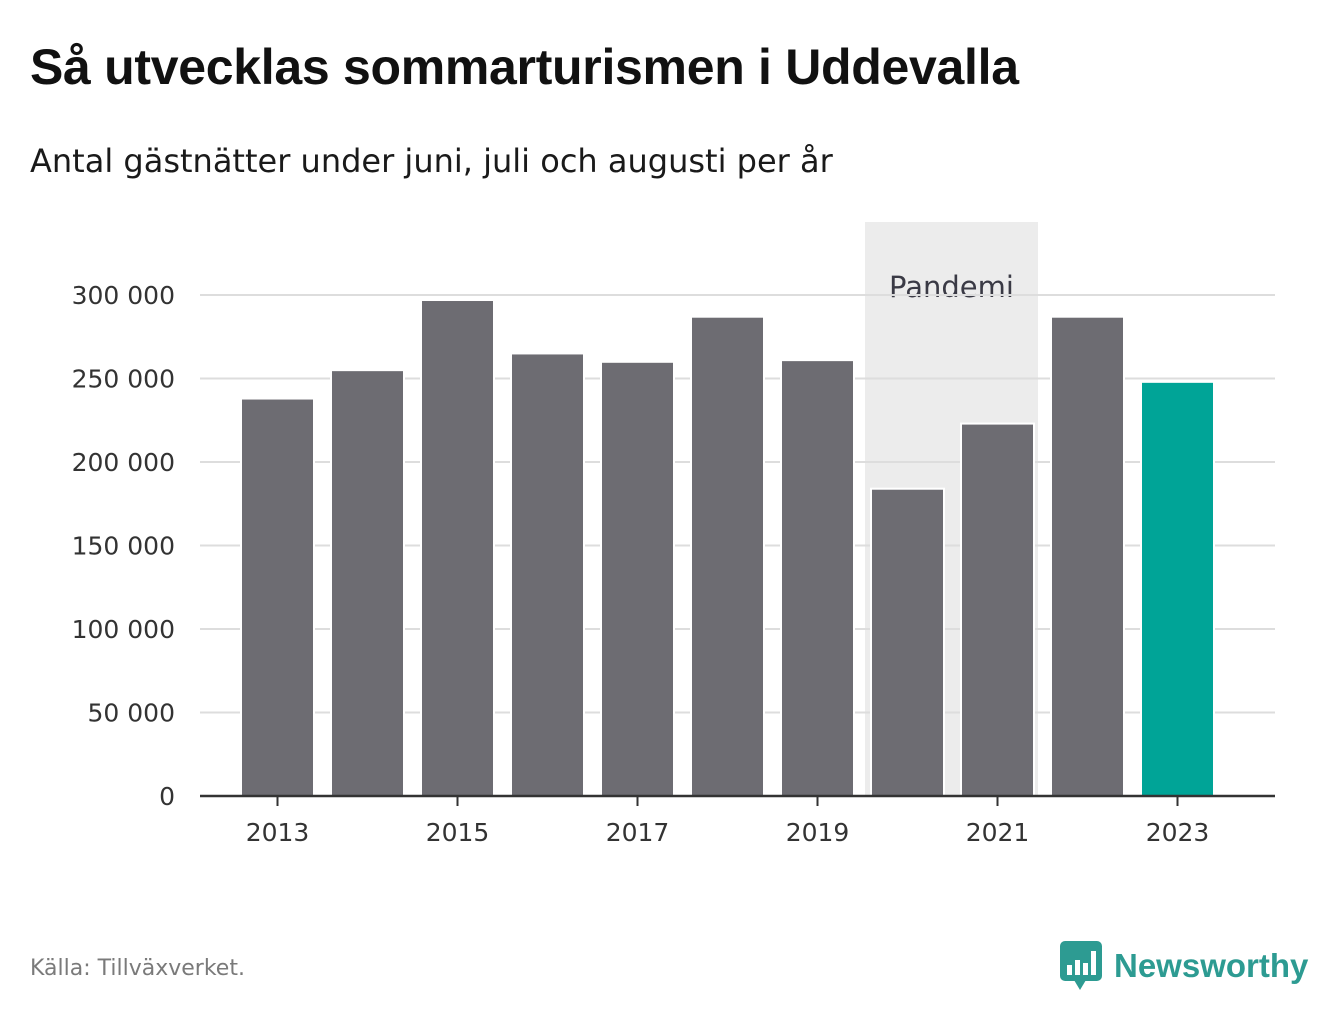 This screenshot has width=1340, height=1020. I want to click on y-tick-label: 0, so click(167, 796).